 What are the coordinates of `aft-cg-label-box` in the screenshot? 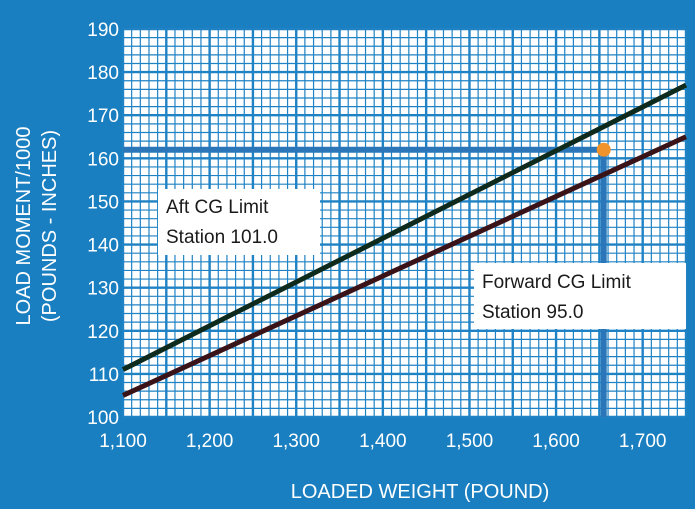 It's located at (239, 222).